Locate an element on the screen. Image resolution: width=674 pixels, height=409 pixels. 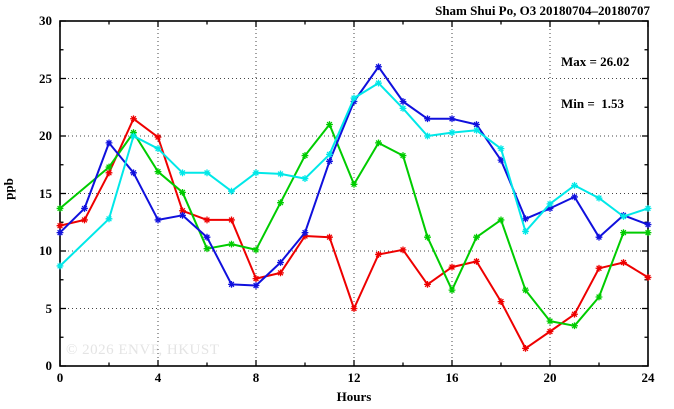
x-tick-label: 20 is located at coordinates (550, 377).